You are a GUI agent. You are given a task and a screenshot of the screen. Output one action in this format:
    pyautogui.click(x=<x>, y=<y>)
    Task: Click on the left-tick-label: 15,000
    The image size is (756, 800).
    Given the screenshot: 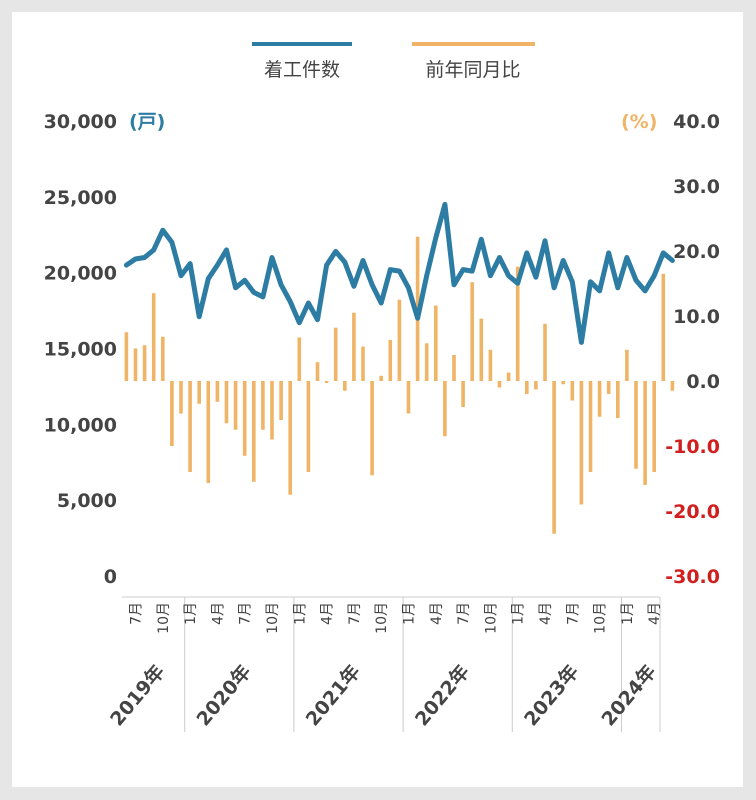 What is the action you would take?
    pyautogui.click(x=80, y=350)
    